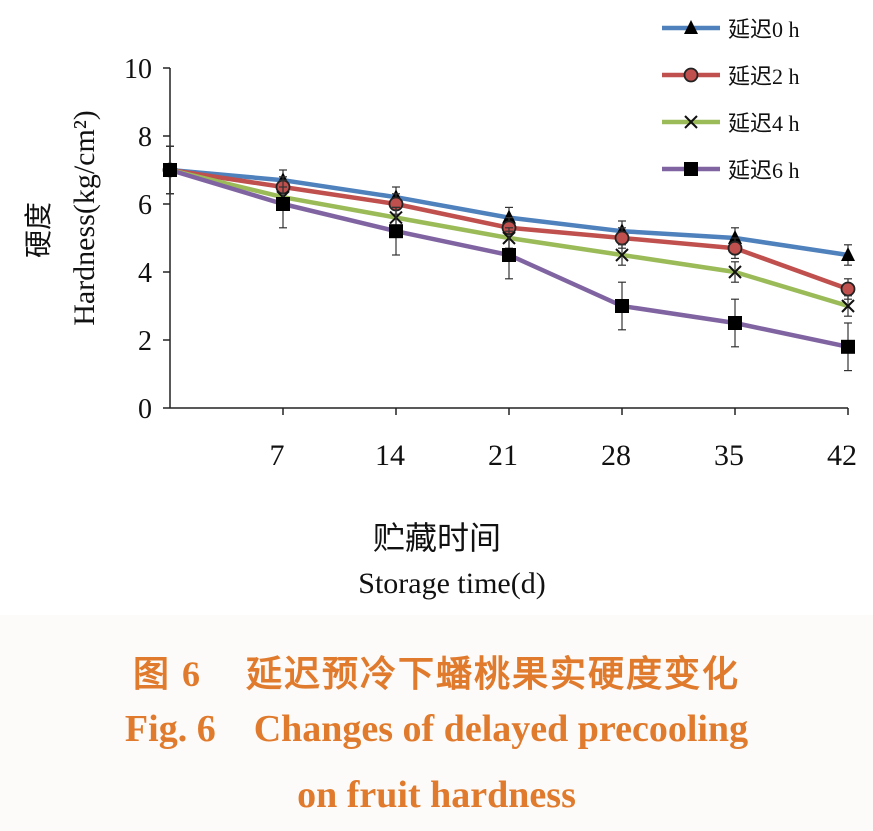 The image size is (873, 831). I want to click on x-tick-label: 21, so click(503, 455).